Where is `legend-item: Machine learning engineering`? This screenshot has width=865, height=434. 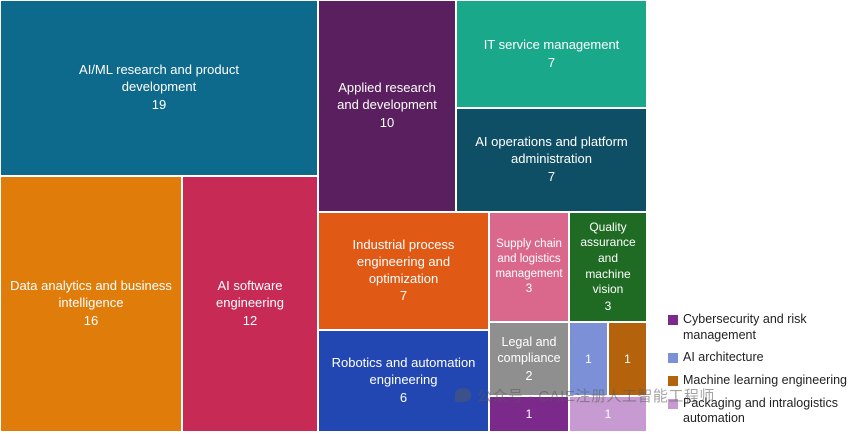
legend-item: Machine learning engineering is located at coordinates (766, 381).